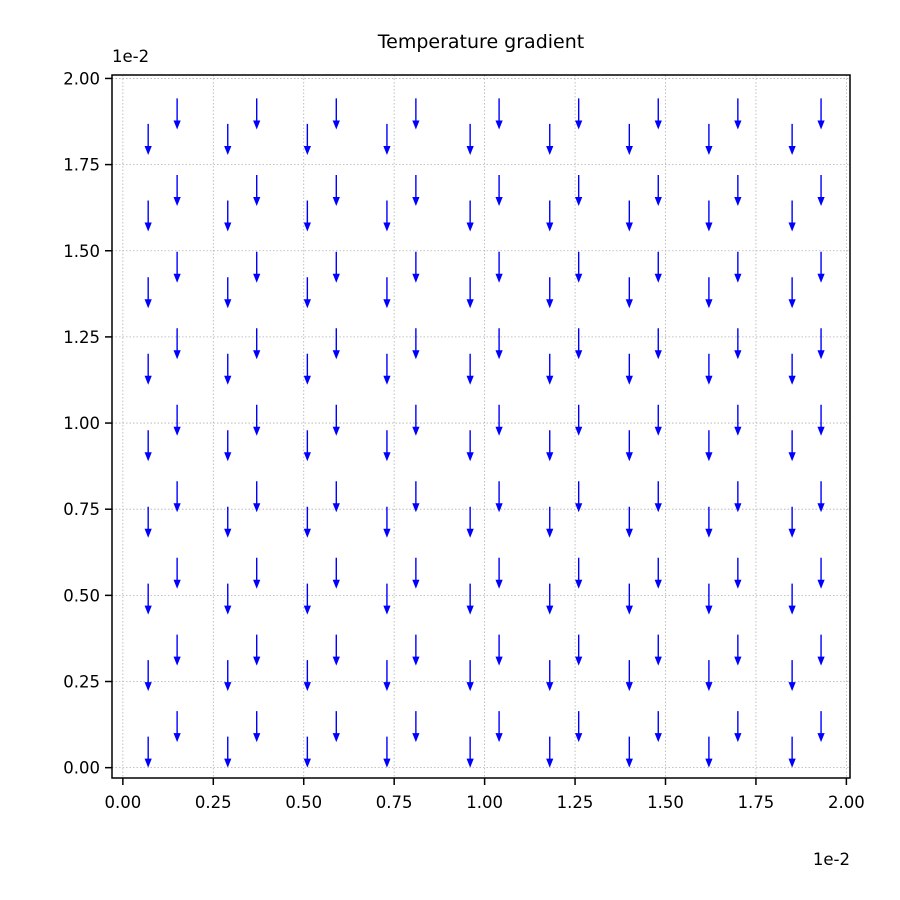 The height and width of the screenshot is (900, 900). What do you see at coordinates (81, 682) in the screenshot?
I see `y-tick-label: 0.25` at bounding box center [81, 682].